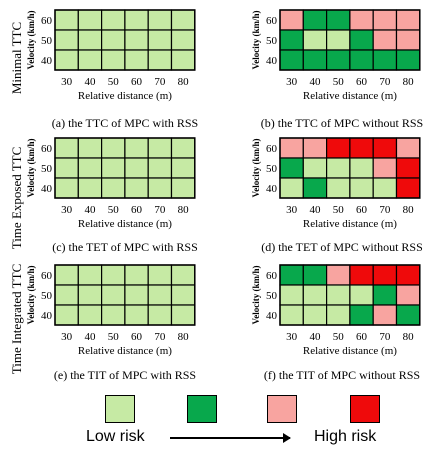 The height and width of the screenshot is (453, 443). Describe the element at coordinates (282, 409) in the screenshot. I see `legend-swatch-light-red` at that location.